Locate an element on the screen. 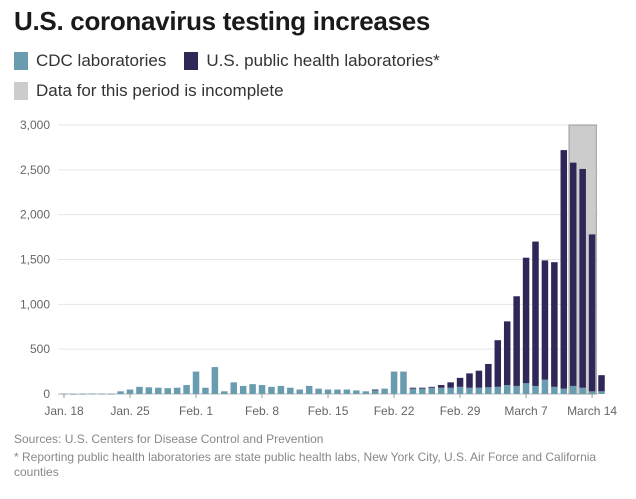 This screenshot has height=499, width=636. y-tick-label: 1,500 is located at coordinates (35, 260).